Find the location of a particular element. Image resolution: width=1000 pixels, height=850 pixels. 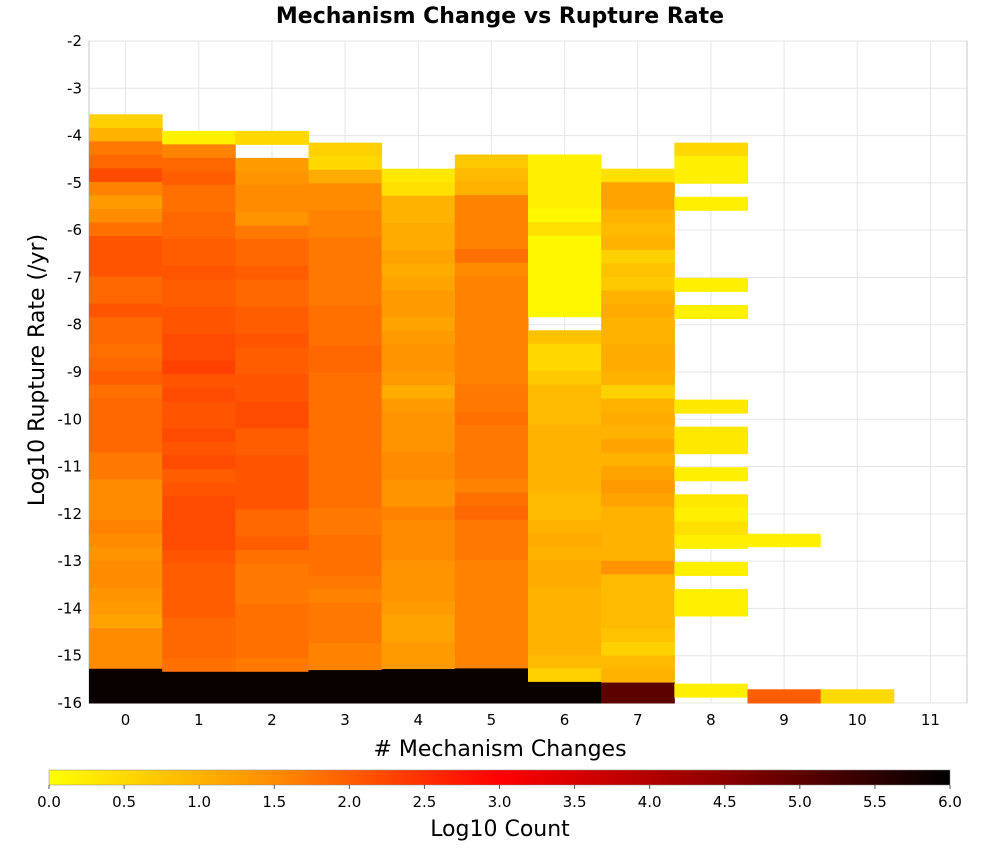

x-tick-label: 10 is located at coordinates (857, 720).